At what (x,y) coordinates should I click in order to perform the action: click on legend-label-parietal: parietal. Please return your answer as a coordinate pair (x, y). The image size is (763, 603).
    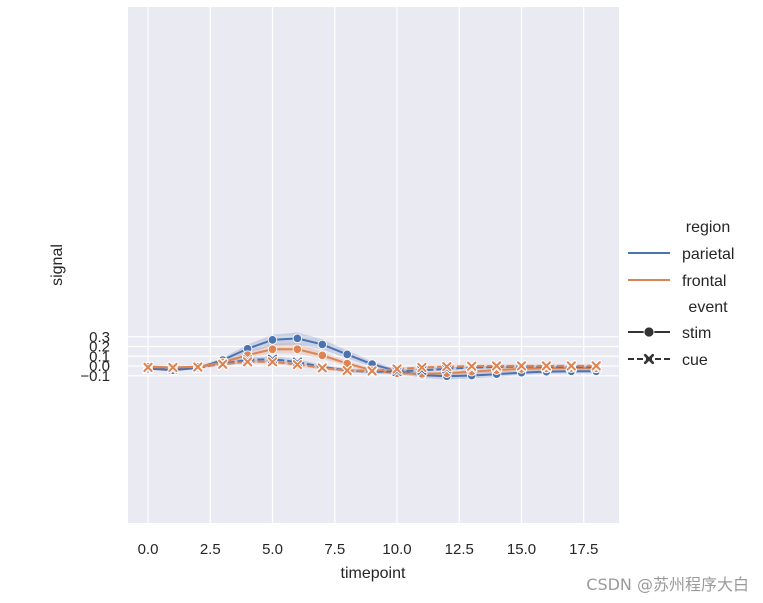
    Looking at the image, I should click on (708, 254).